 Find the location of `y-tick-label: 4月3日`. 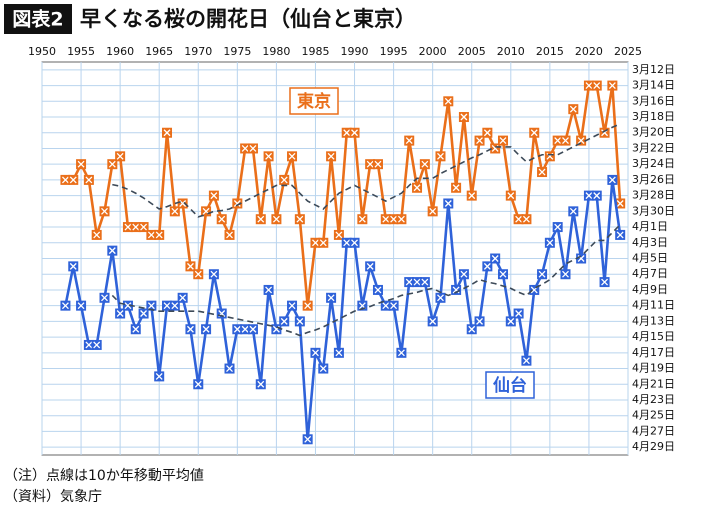

y-tick-label: 4月3日 is located at coordinates (650, 242).